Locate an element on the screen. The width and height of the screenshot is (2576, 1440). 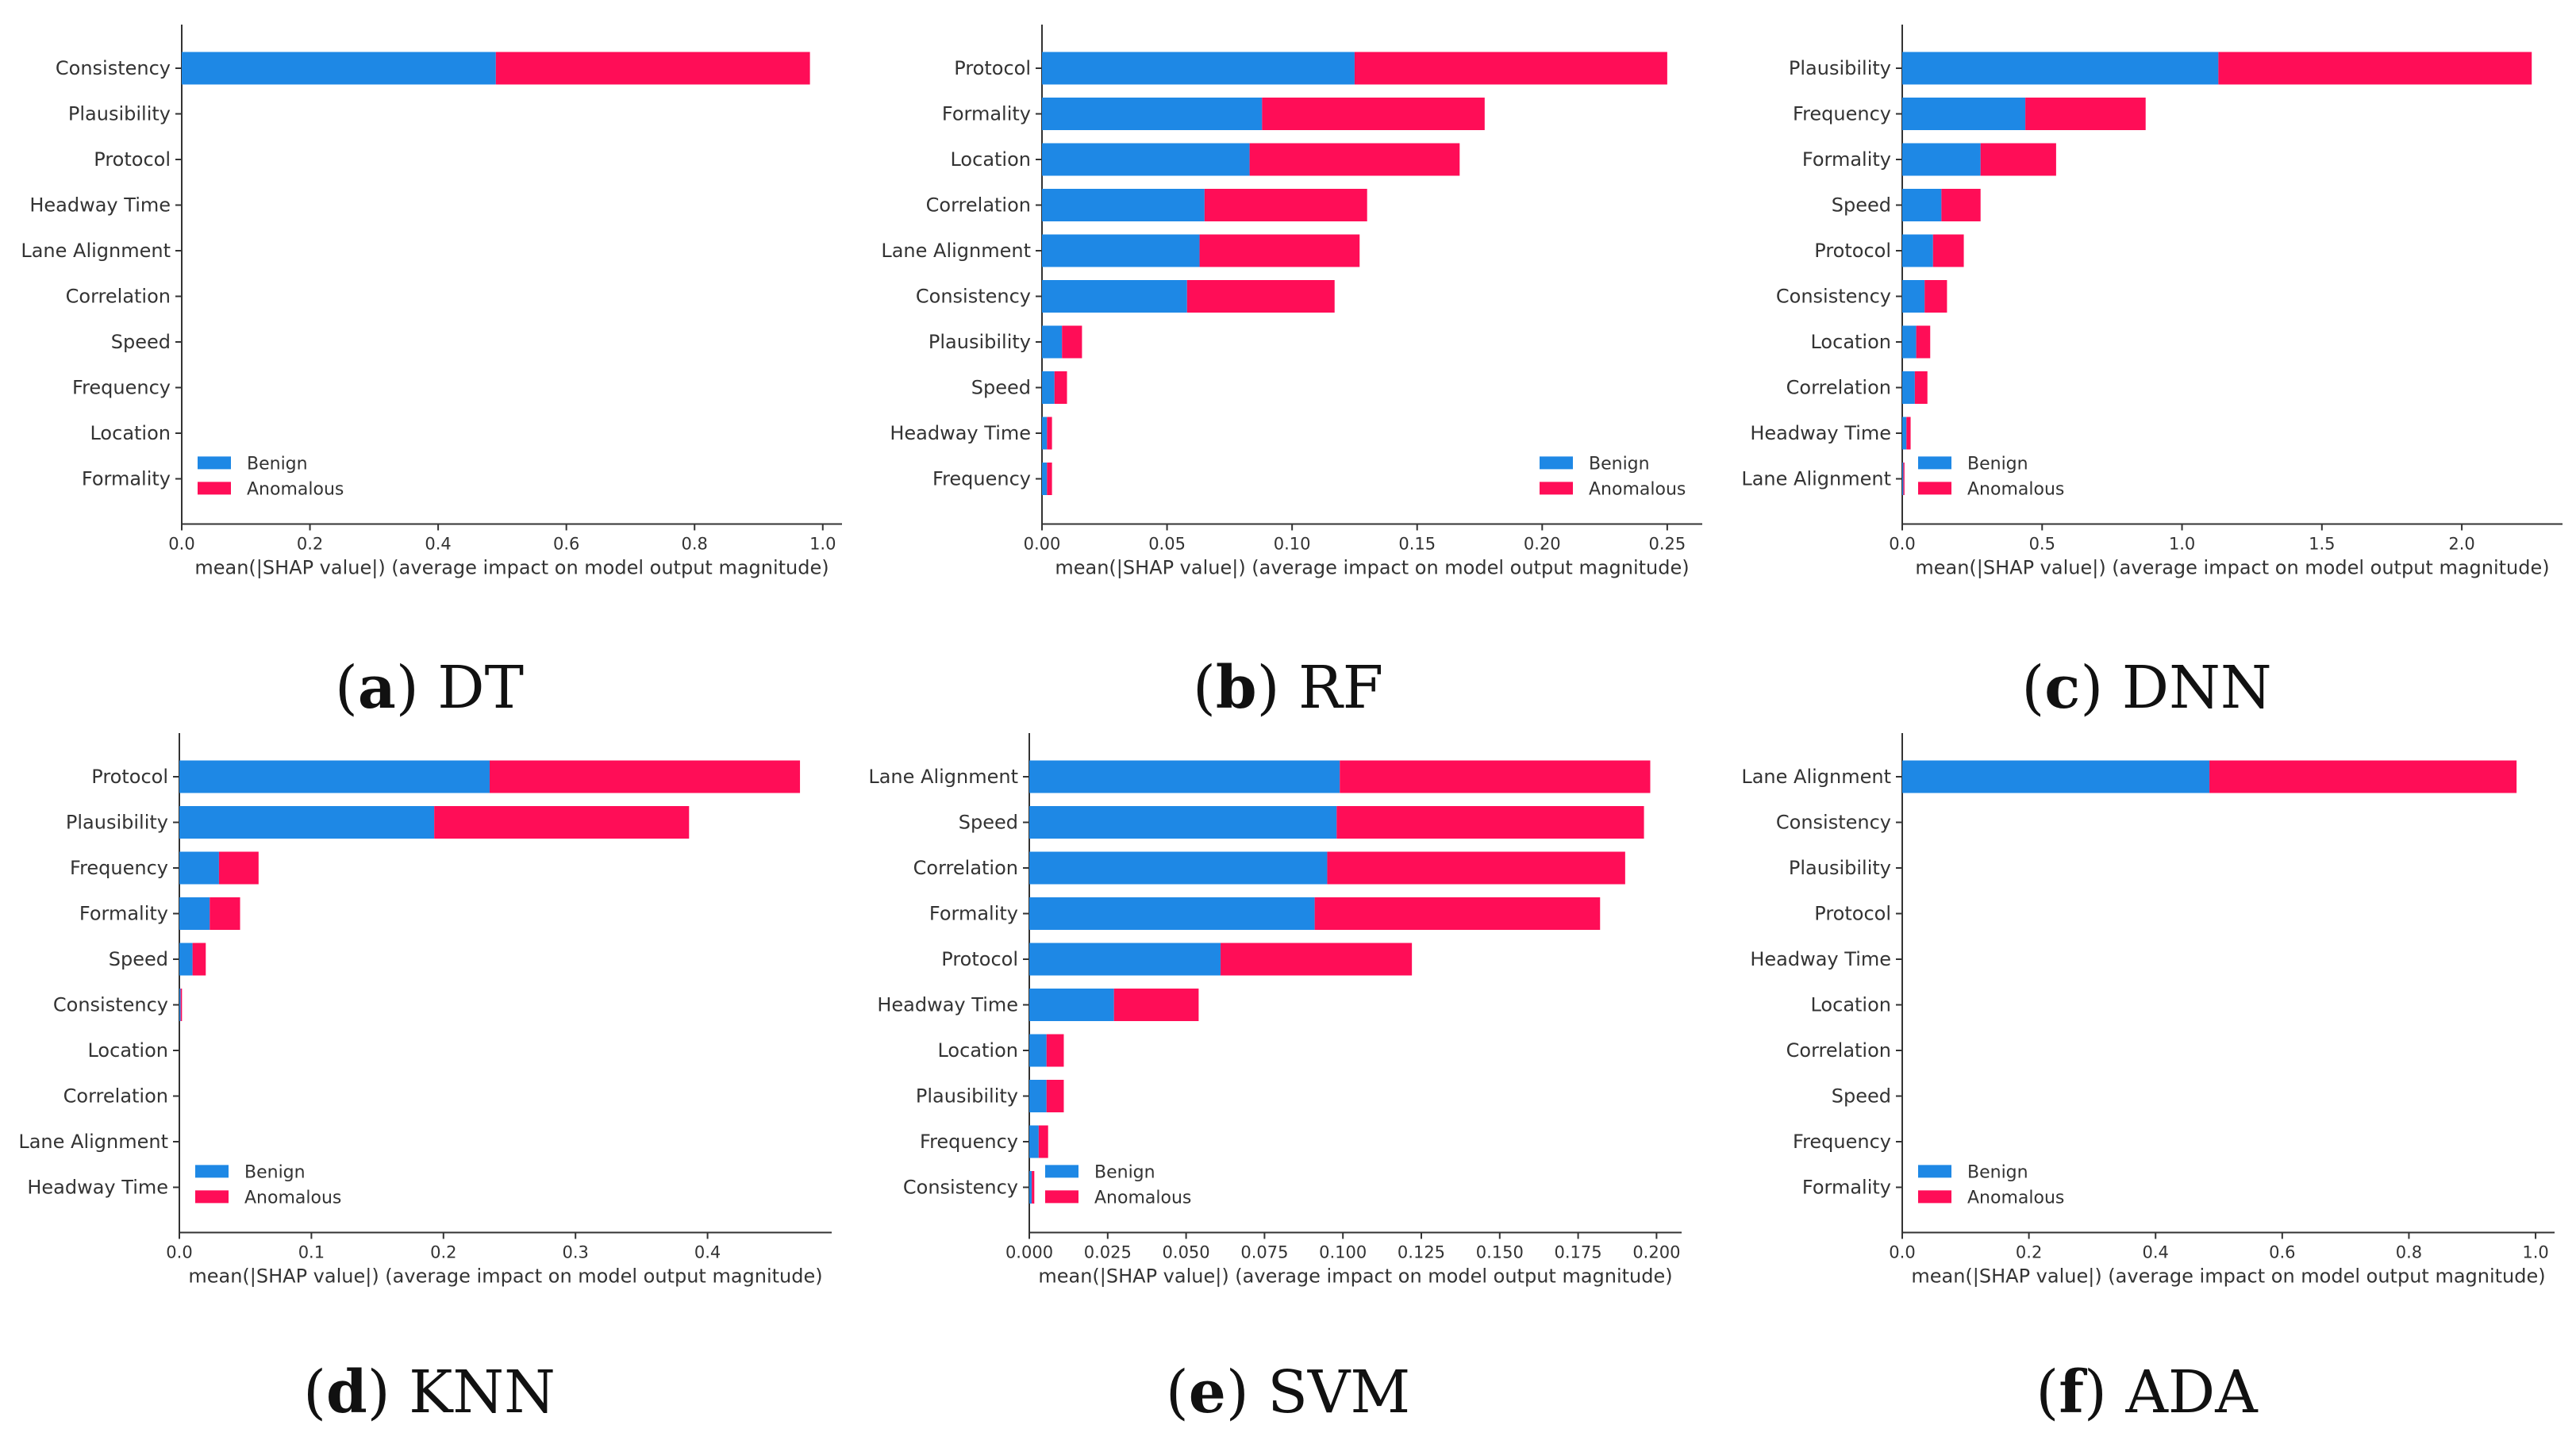
x-tick-label: 0.10 is located at coordinates (1292, 544).